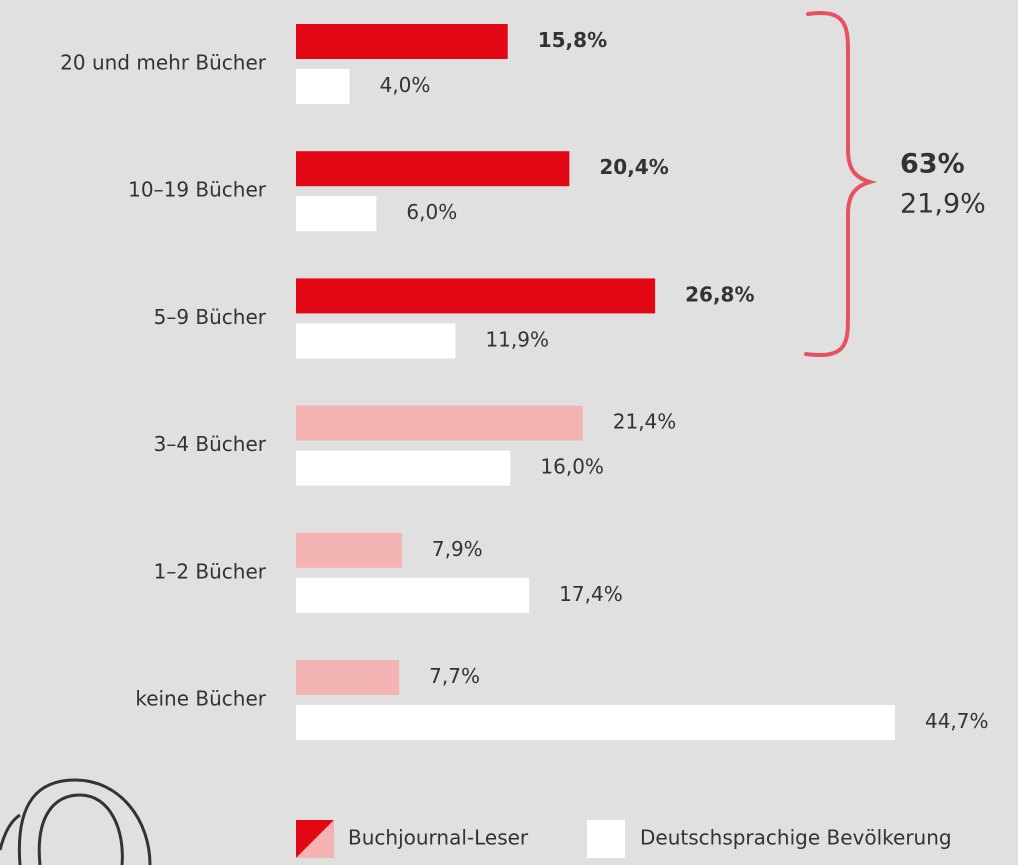 This screenshot has height=865, width=1018. Describe the element at coordinates (76, 821) in the screenshot. I see `bag-drawing` at that location.